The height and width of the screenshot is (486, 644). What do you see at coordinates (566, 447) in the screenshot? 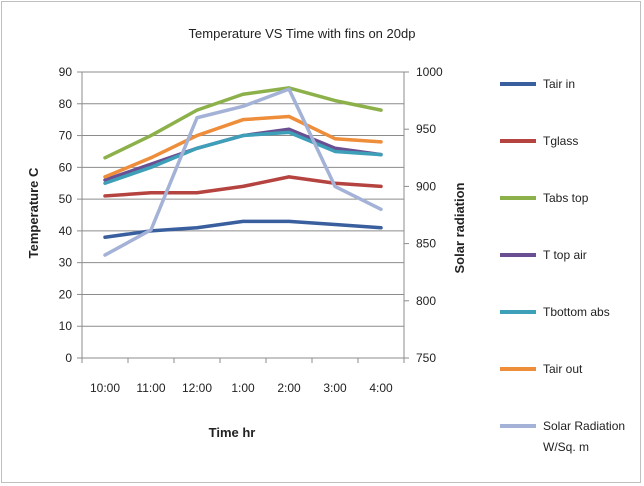
I see `legend-label: W/Sq. m` at bounding box center [566, 447].